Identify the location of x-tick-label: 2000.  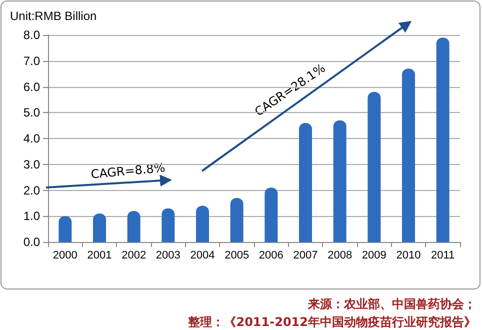
(65, 256).